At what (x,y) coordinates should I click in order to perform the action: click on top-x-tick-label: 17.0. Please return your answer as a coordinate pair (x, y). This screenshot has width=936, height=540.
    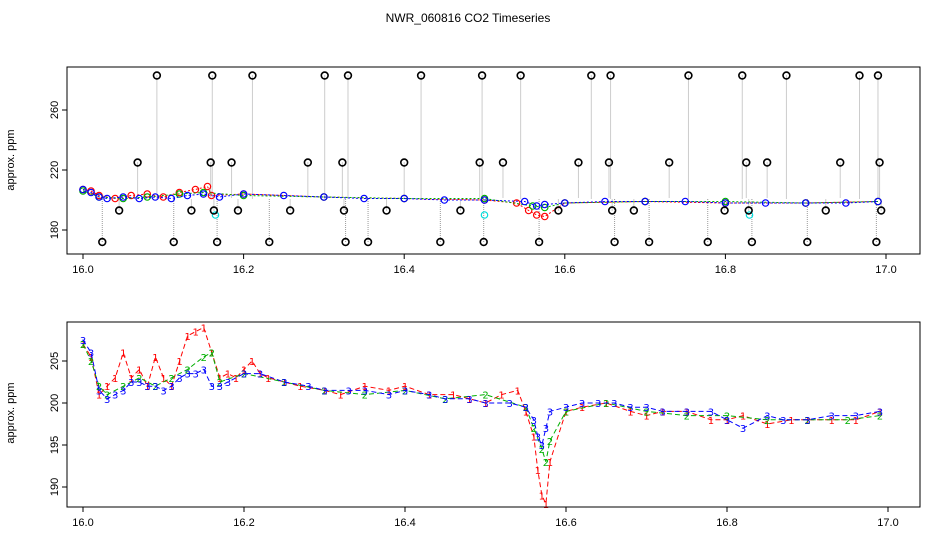
    Looking at the image, I should click on (885, 270).